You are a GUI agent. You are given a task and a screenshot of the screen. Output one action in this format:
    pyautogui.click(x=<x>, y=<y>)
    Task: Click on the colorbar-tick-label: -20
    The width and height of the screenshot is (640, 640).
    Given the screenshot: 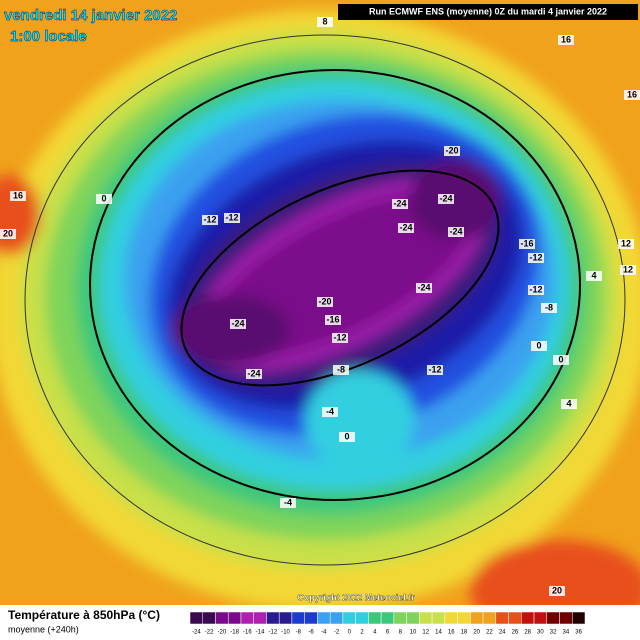 What is the action you would take?
    pyautogui.click(x=222, y=633)
    